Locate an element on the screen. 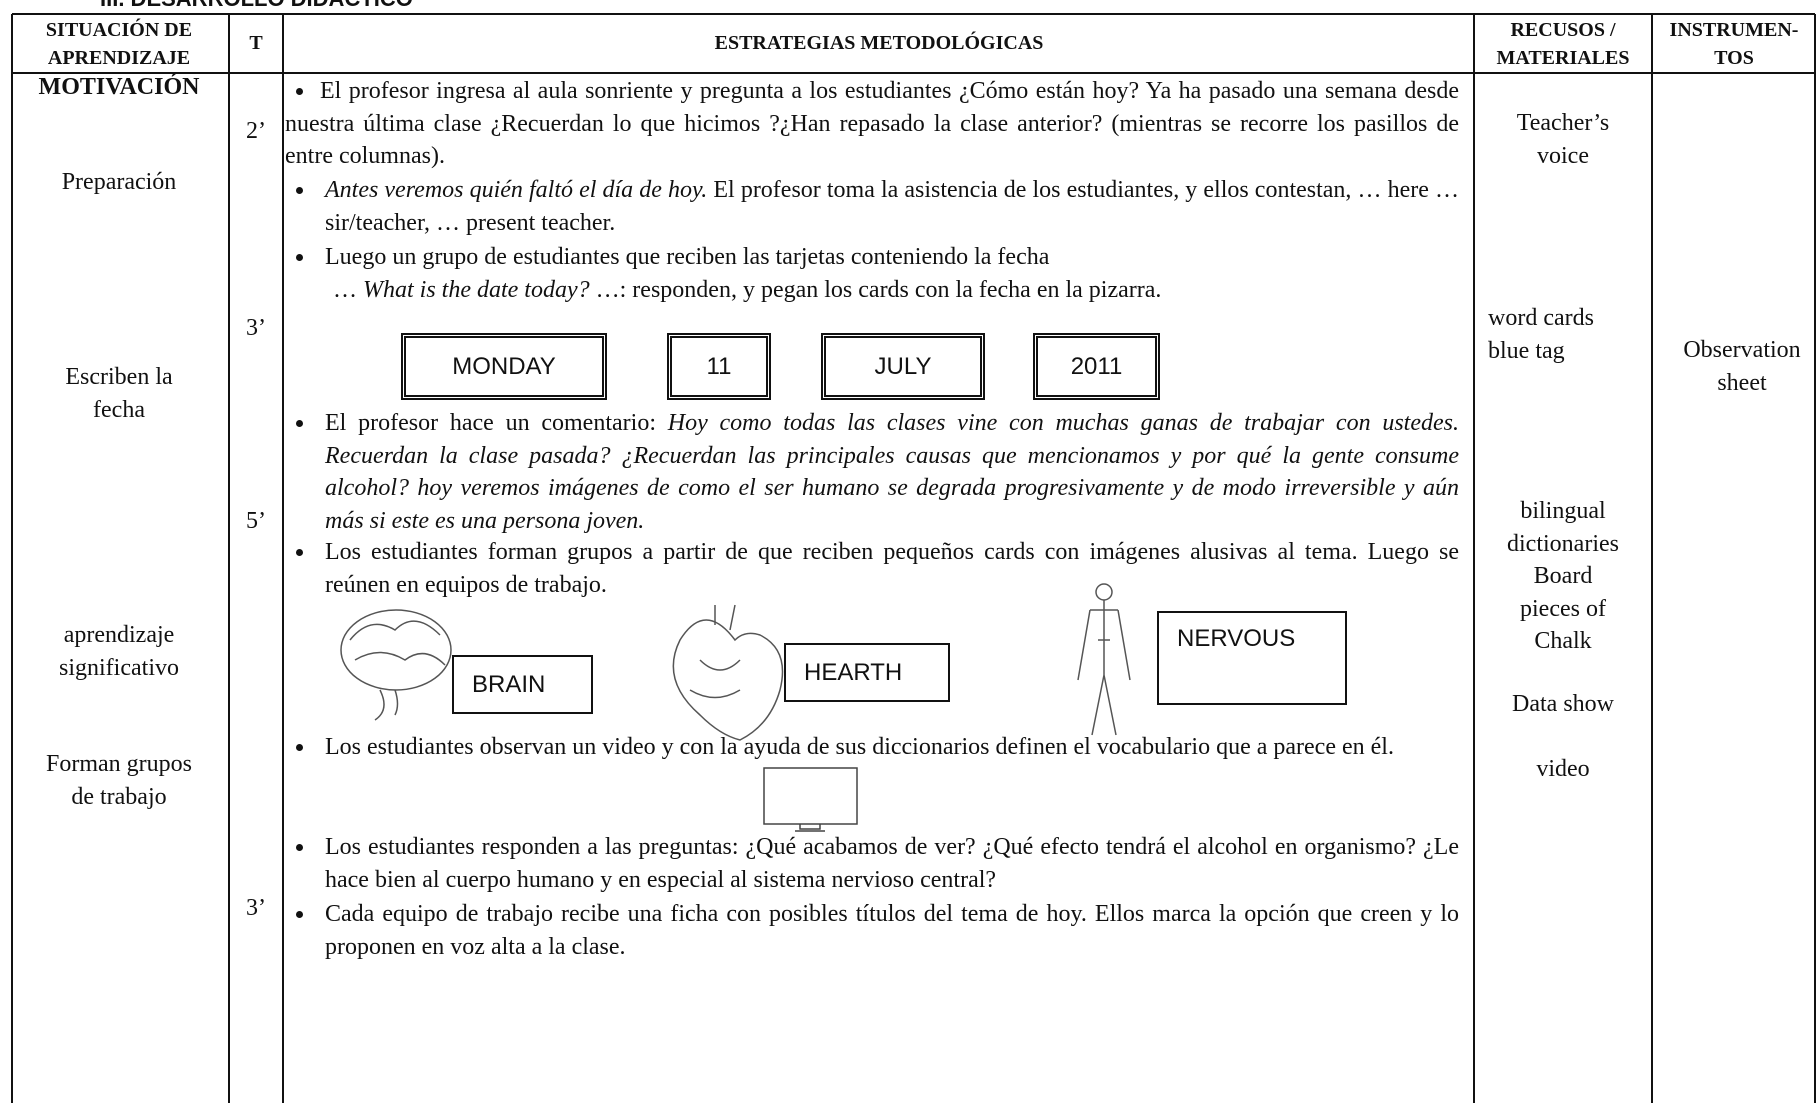 The image size is (1816, 1103). resource-label: Data show is located at coordinates (1563, 704).